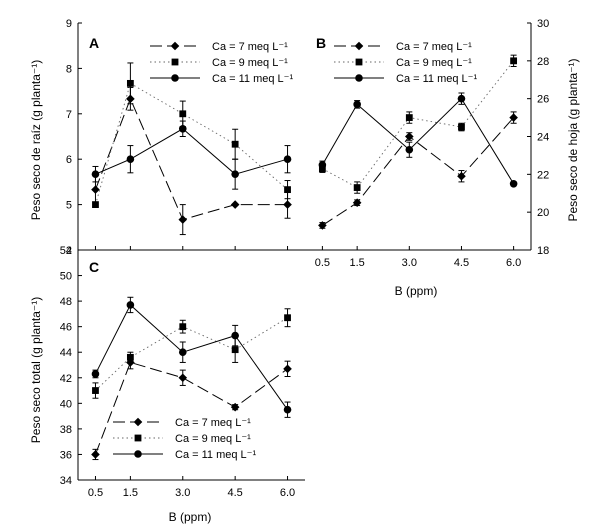 This screenshot has height=529, width=589. I want to click on panel-c-series-ca-9-meq-l, so click(191, 353).